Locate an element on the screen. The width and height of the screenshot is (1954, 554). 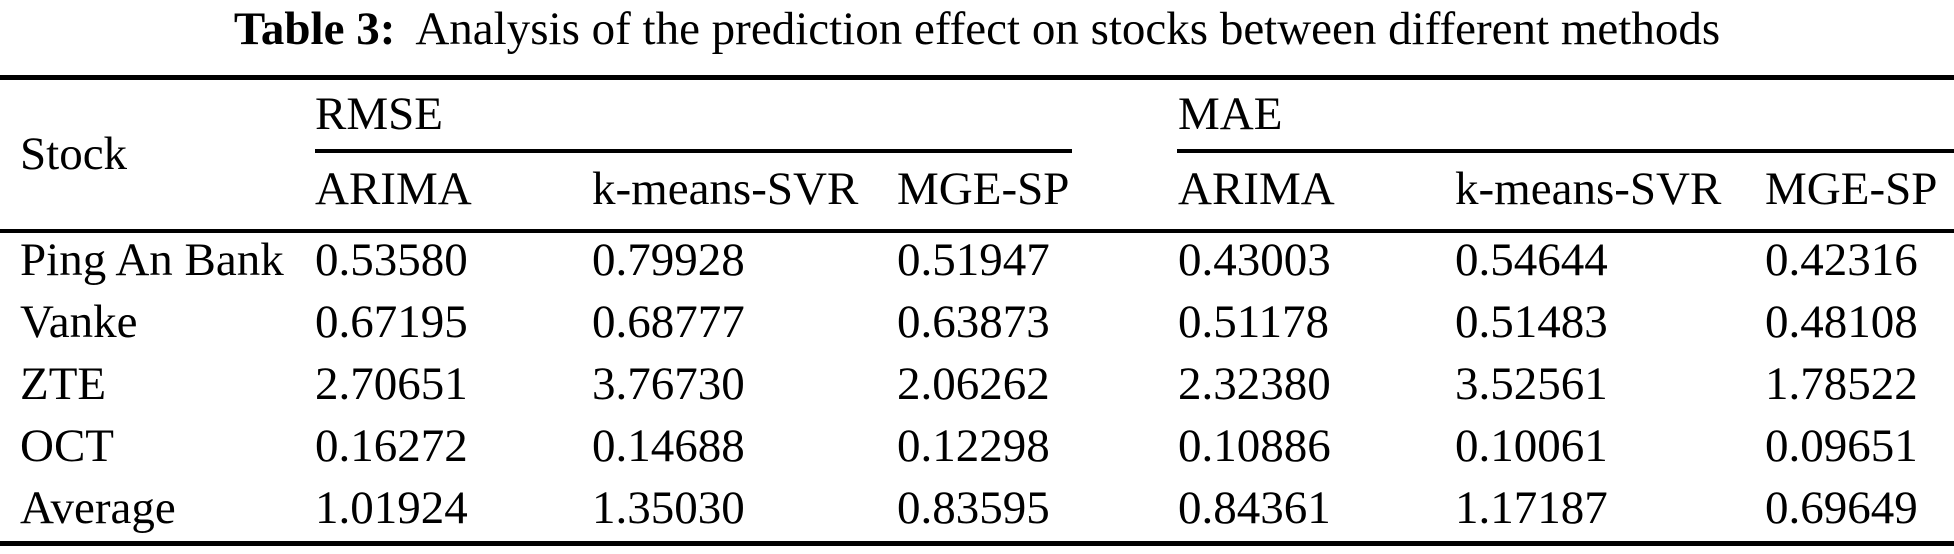
value-cell: 0.10061 is located at coordinates (1531, 445).